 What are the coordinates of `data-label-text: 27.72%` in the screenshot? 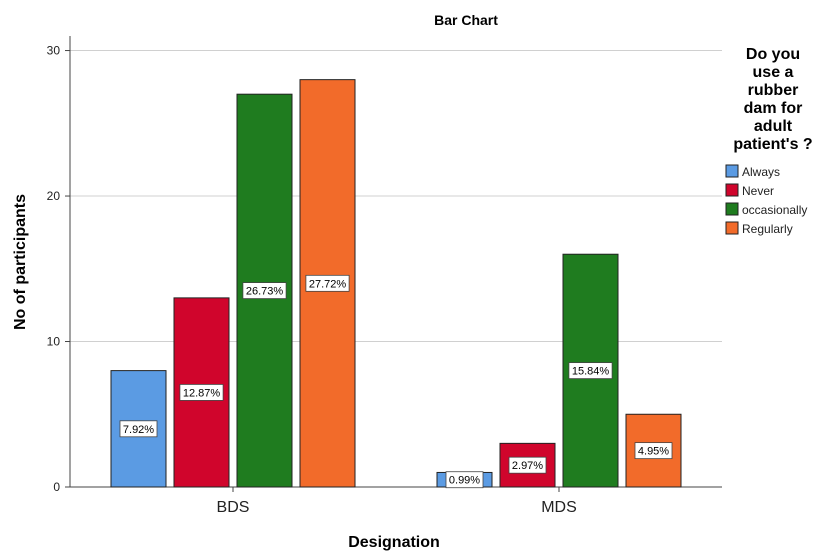 It's located at (328, 284).